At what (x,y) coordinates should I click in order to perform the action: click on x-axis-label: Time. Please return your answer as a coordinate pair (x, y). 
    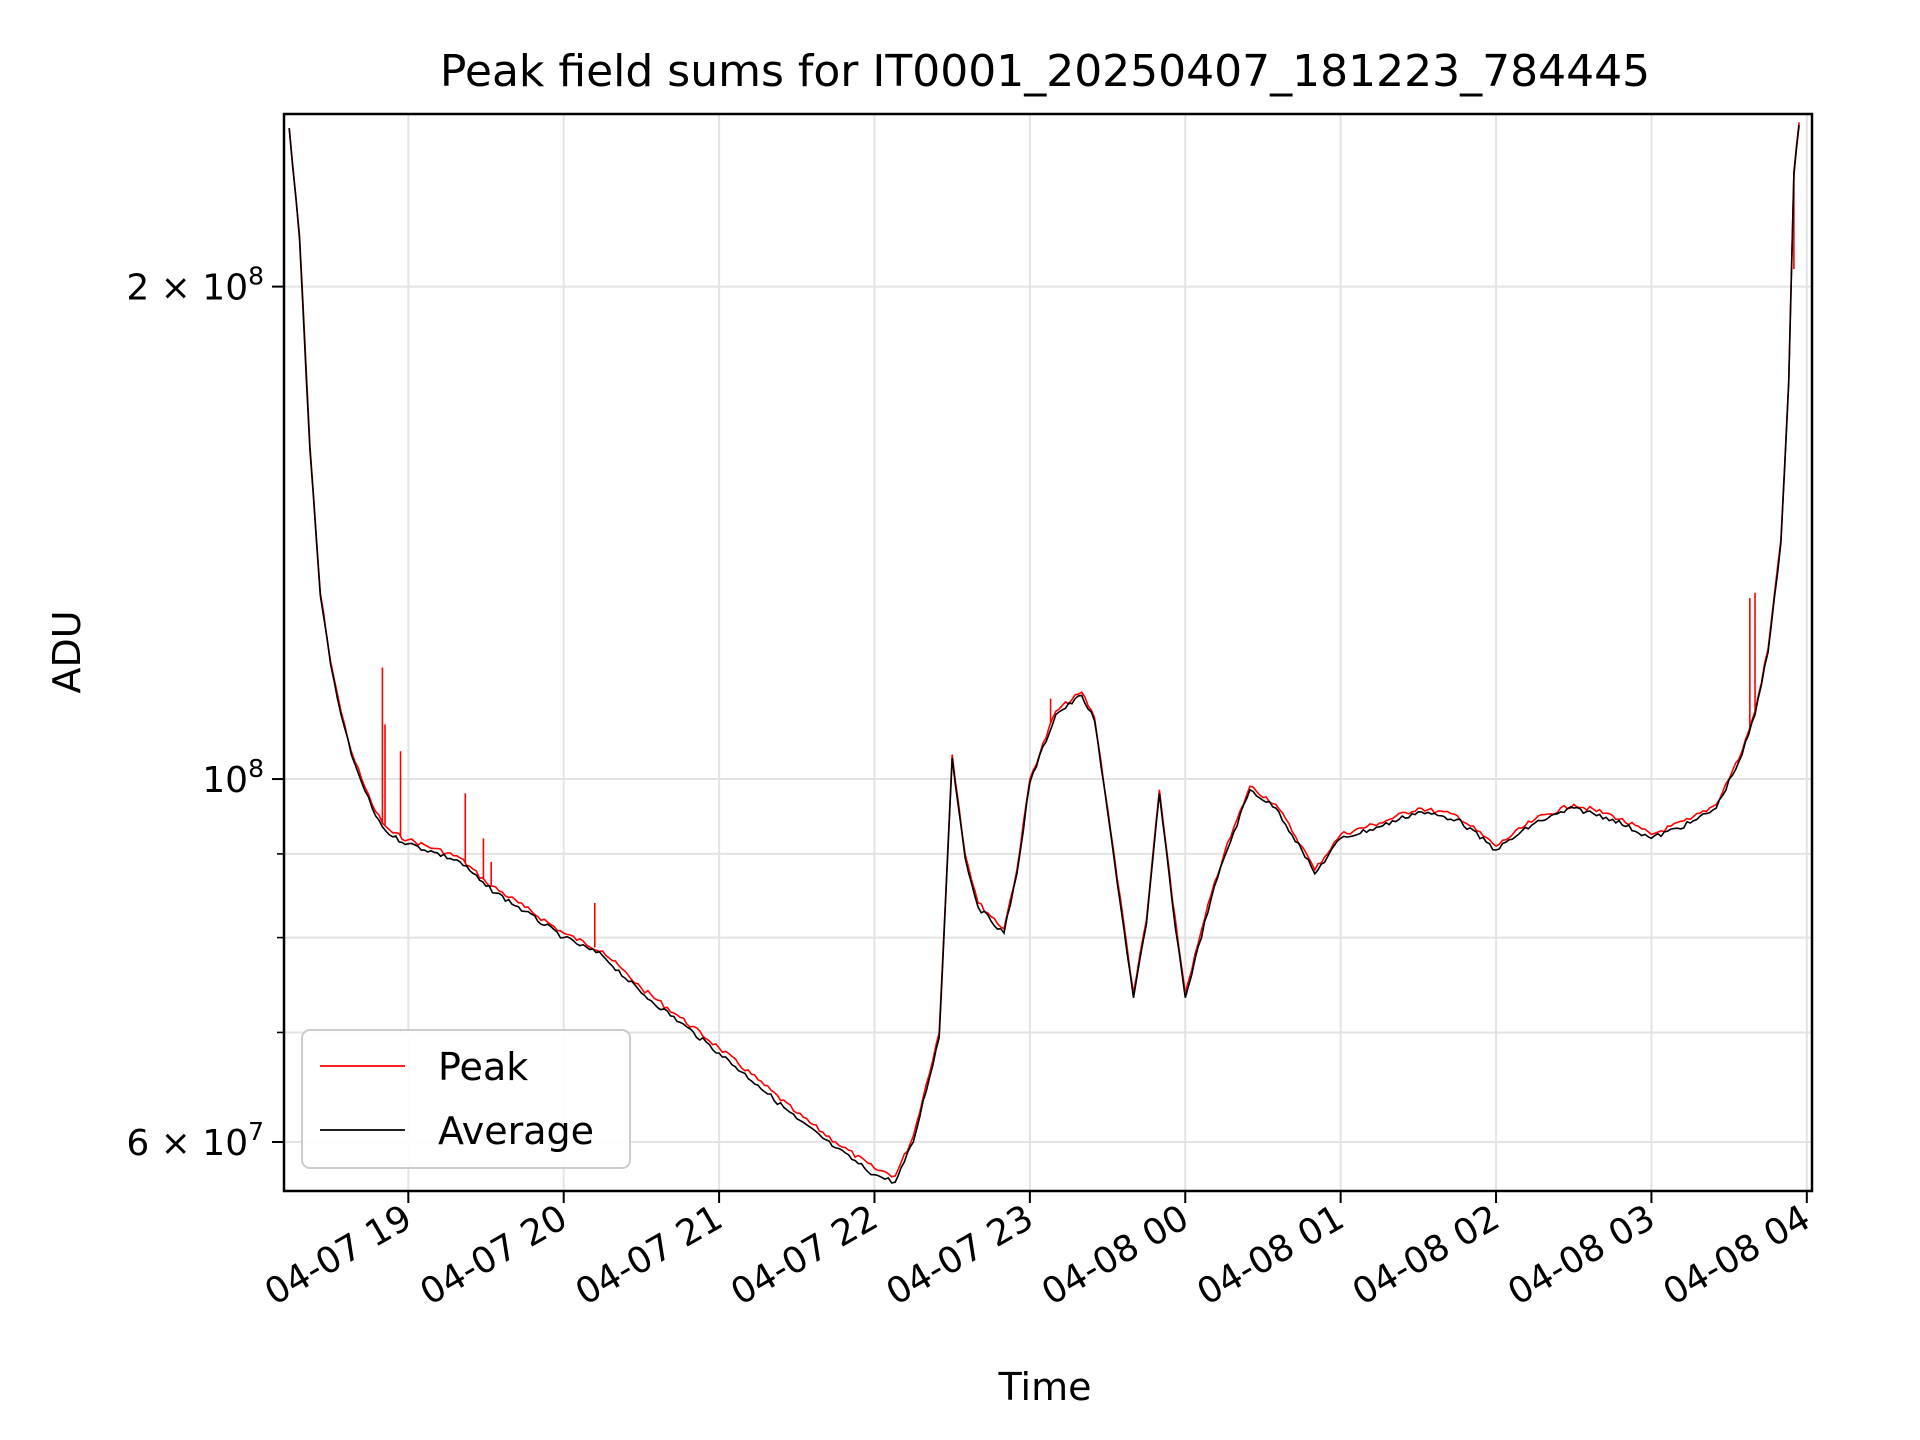
    Looking at the image, I should click on (1045, 1387).